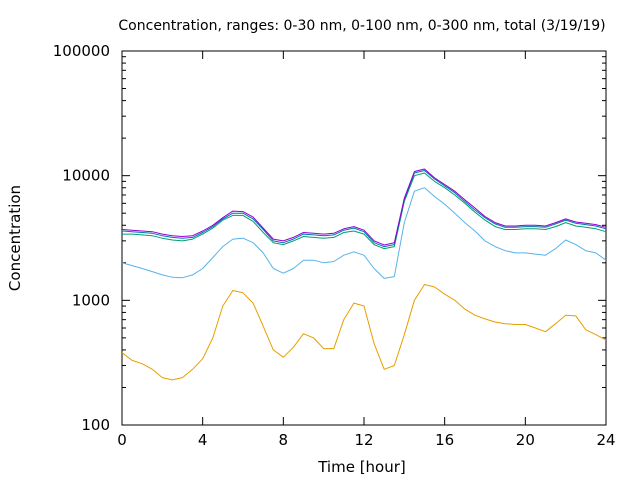 The height and width of the screenshot is (480, 640). Describe the element at coordinates (86, 176) in the screenshot. I see `y-tick-label: 10000` at that location.